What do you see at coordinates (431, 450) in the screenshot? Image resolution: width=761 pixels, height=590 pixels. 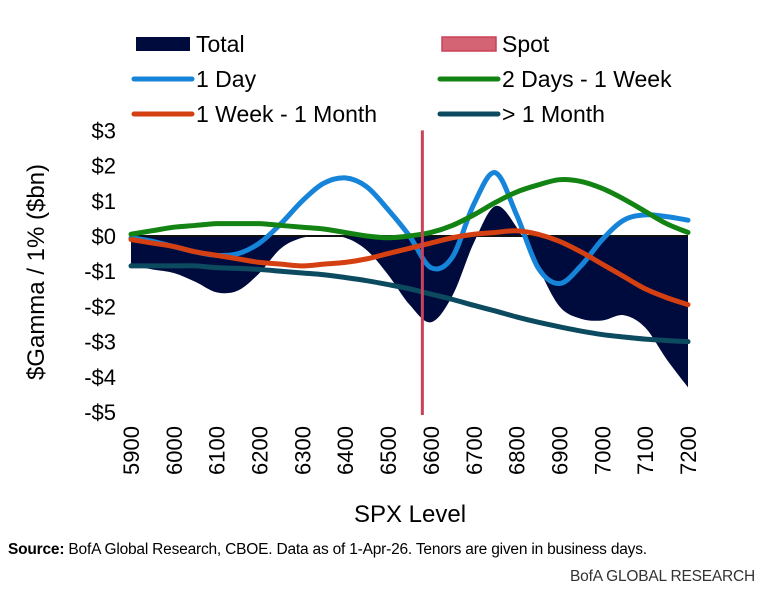 I see `x-tick-label: 6600` at bounding box center [431, 450].